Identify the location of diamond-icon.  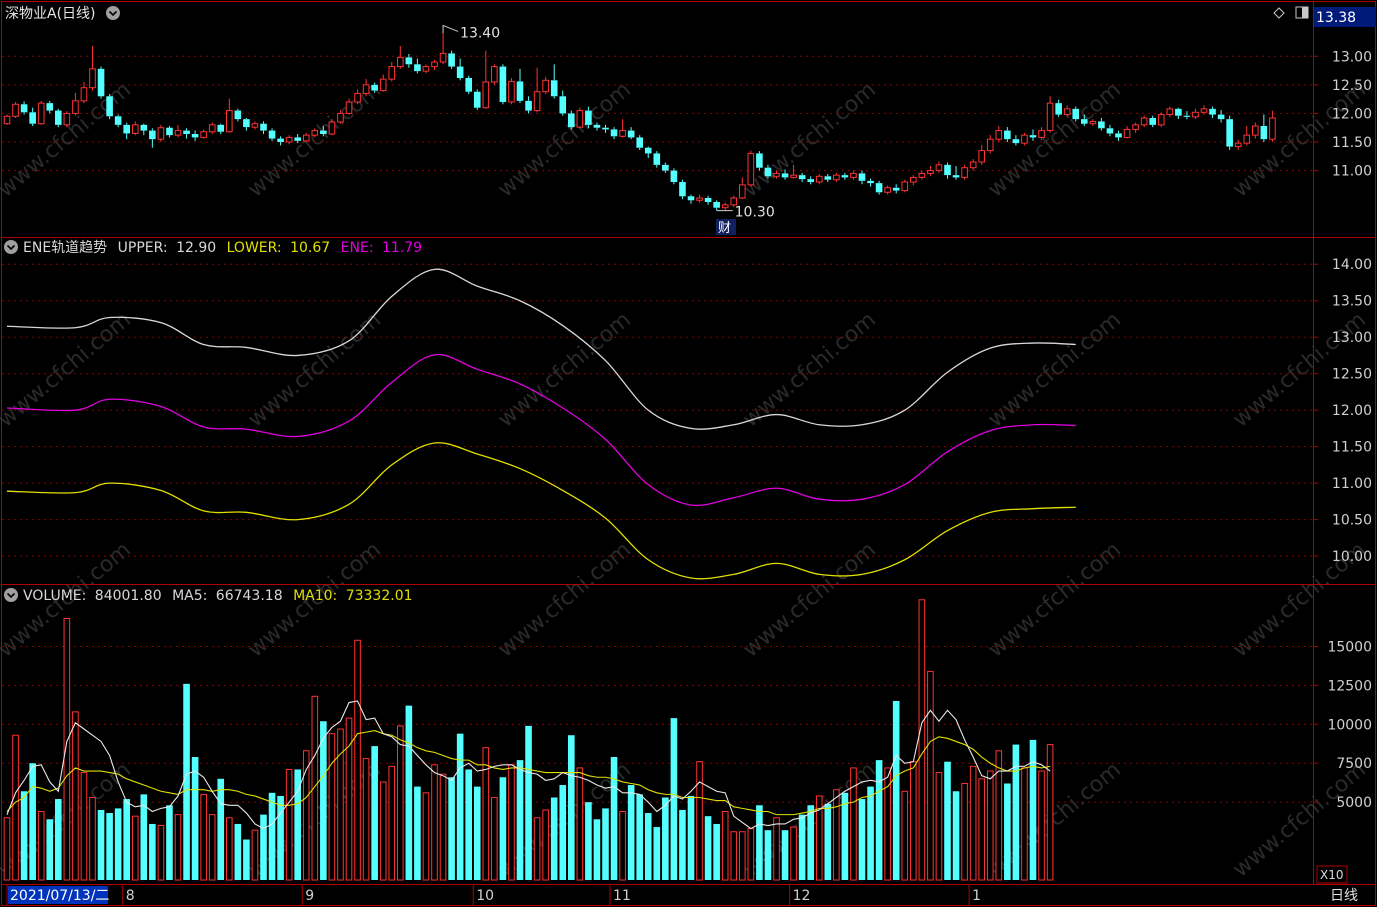
(1279, 13).